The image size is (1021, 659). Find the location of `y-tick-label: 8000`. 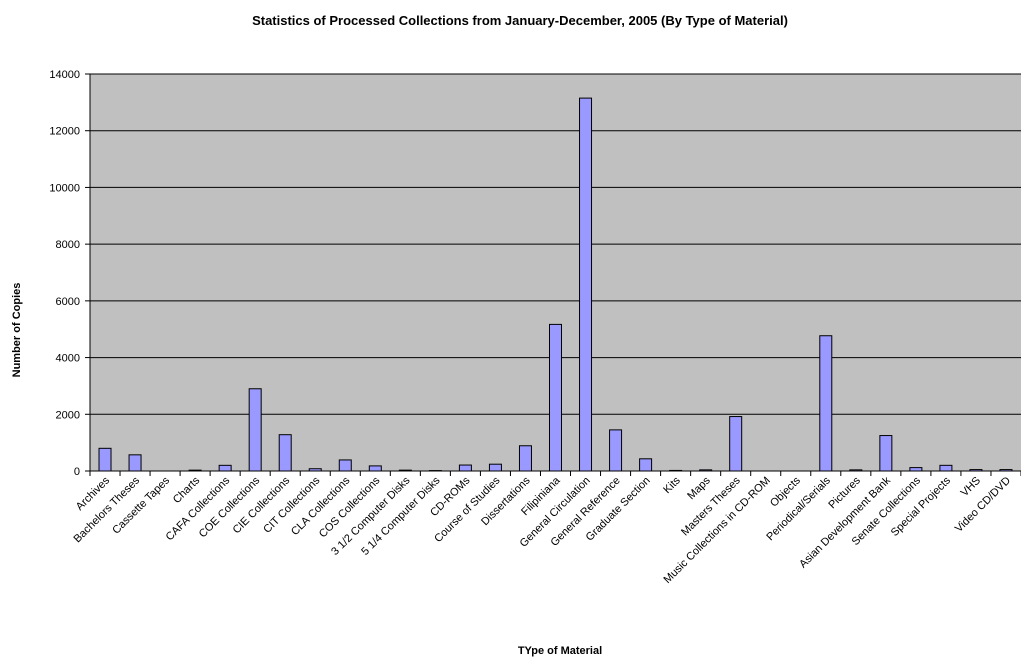

y-tick-label: 8000 is located at coordinates (68, 245).